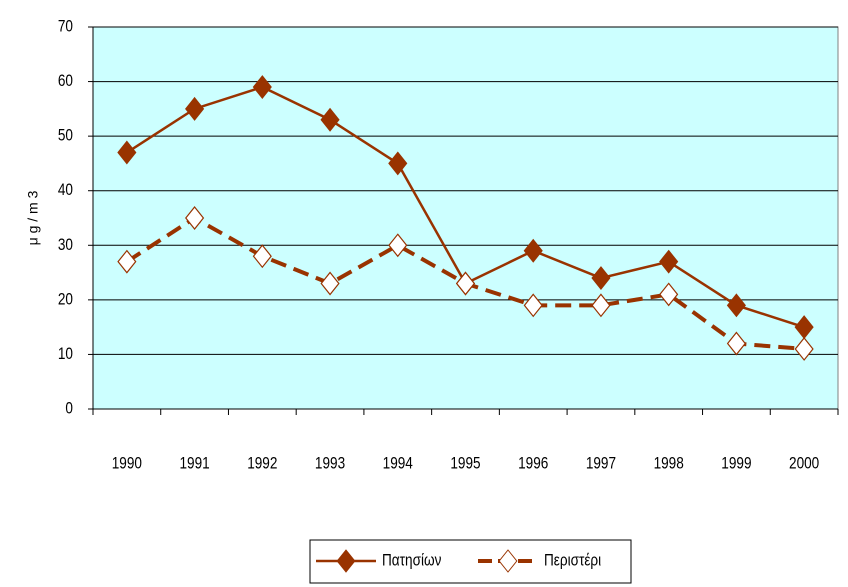 The width and height of the screenshot is (848, 587). Describe the element at coordinates (65, 299) in the screenshot. I see `y-tick-label: 20` at that location.